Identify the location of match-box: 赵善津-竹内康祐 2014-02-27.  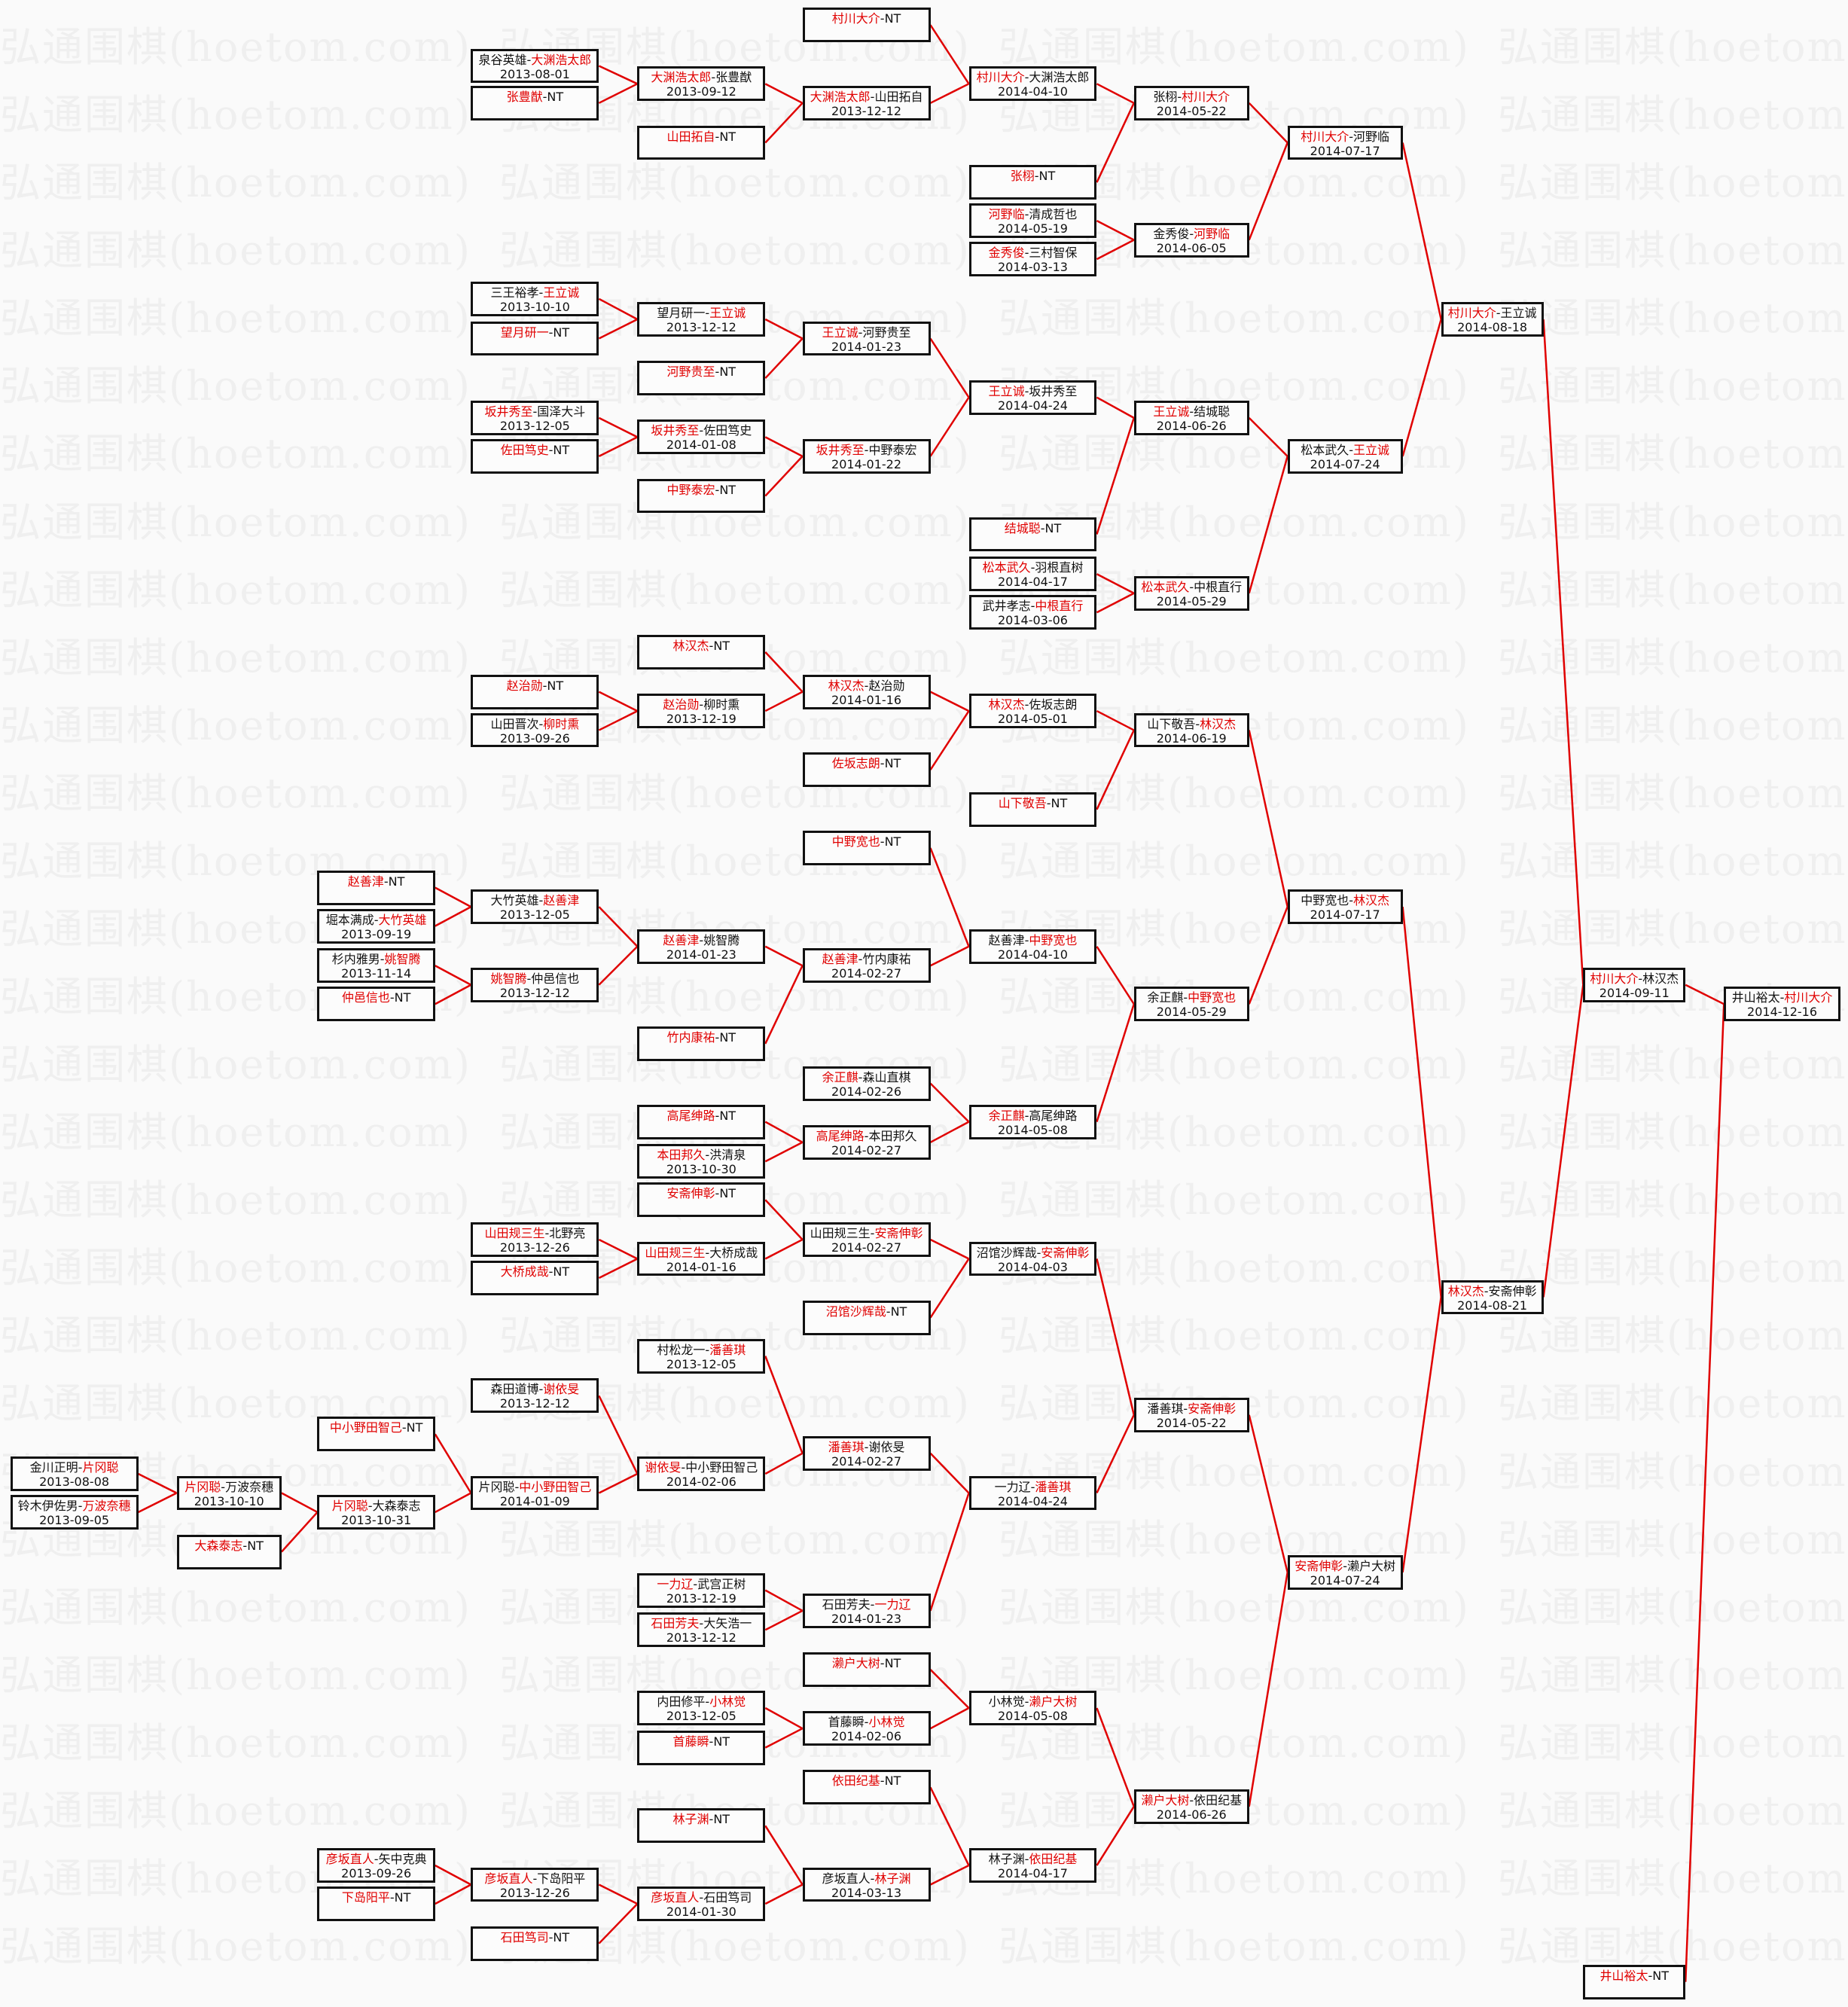
(867, 966).